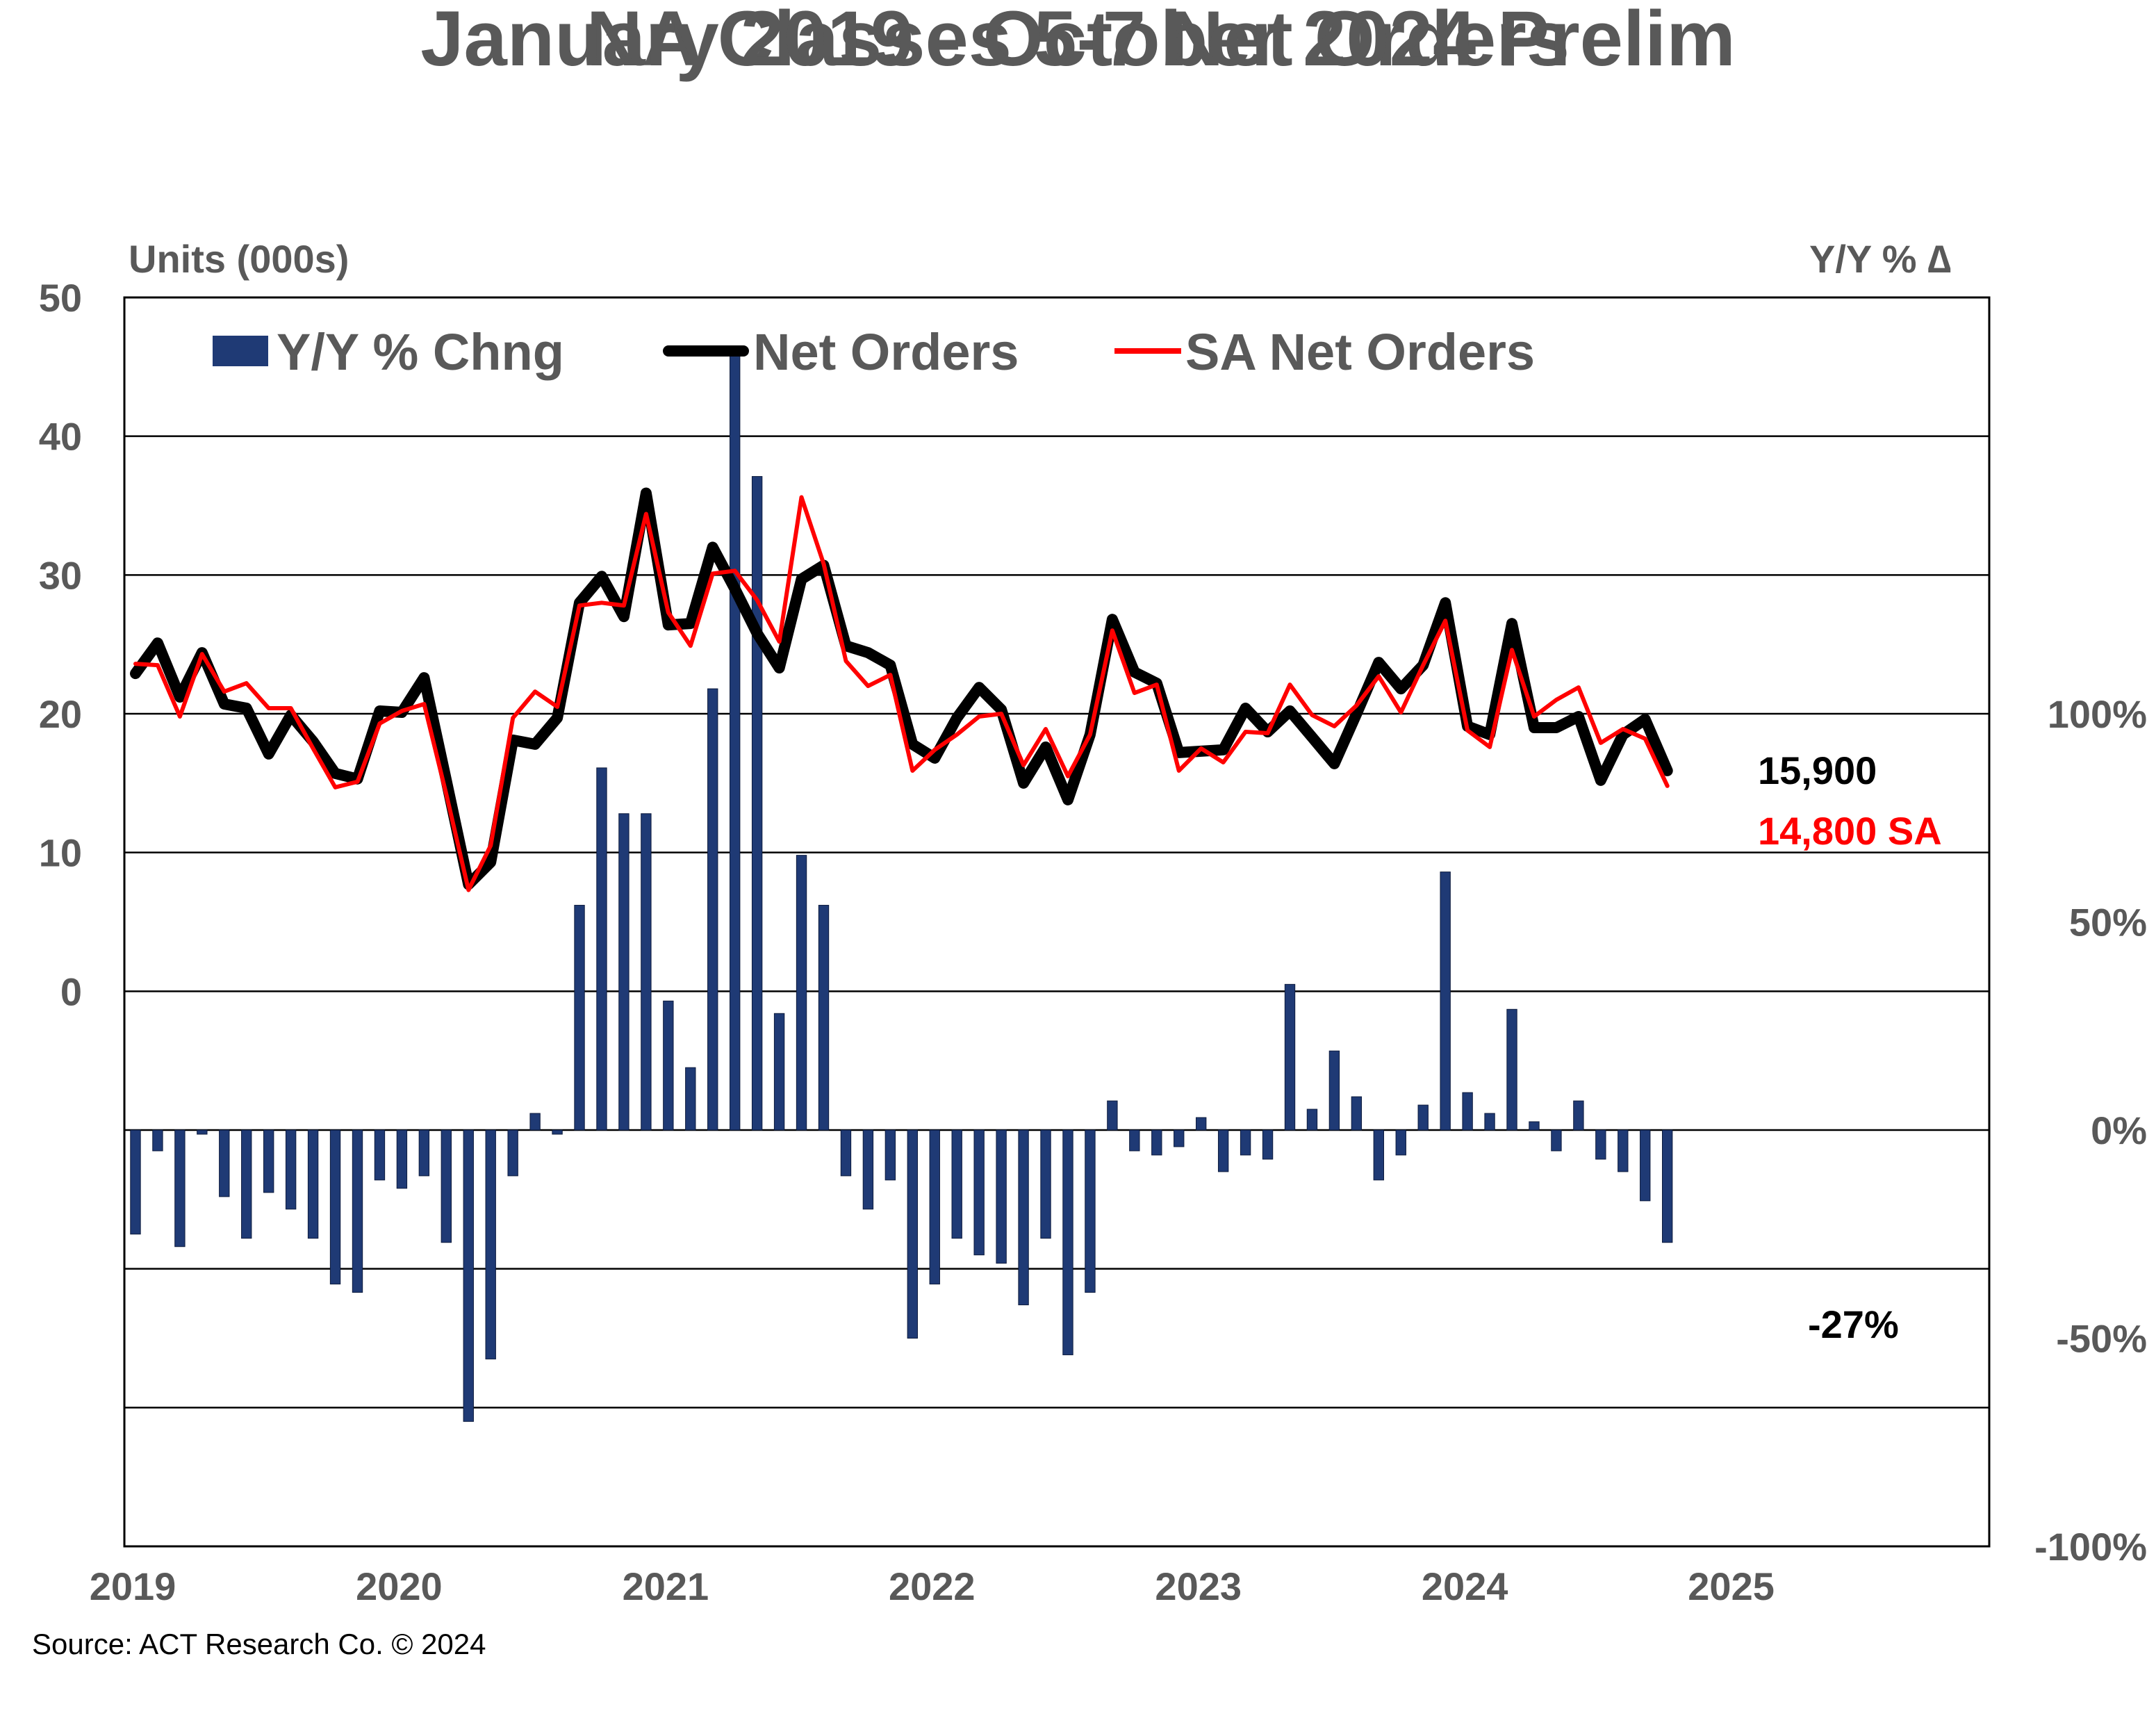  Describe the element at coordinates (1465, 1586) in the screenshot. I see `x-tick-label: 2024` at that location.